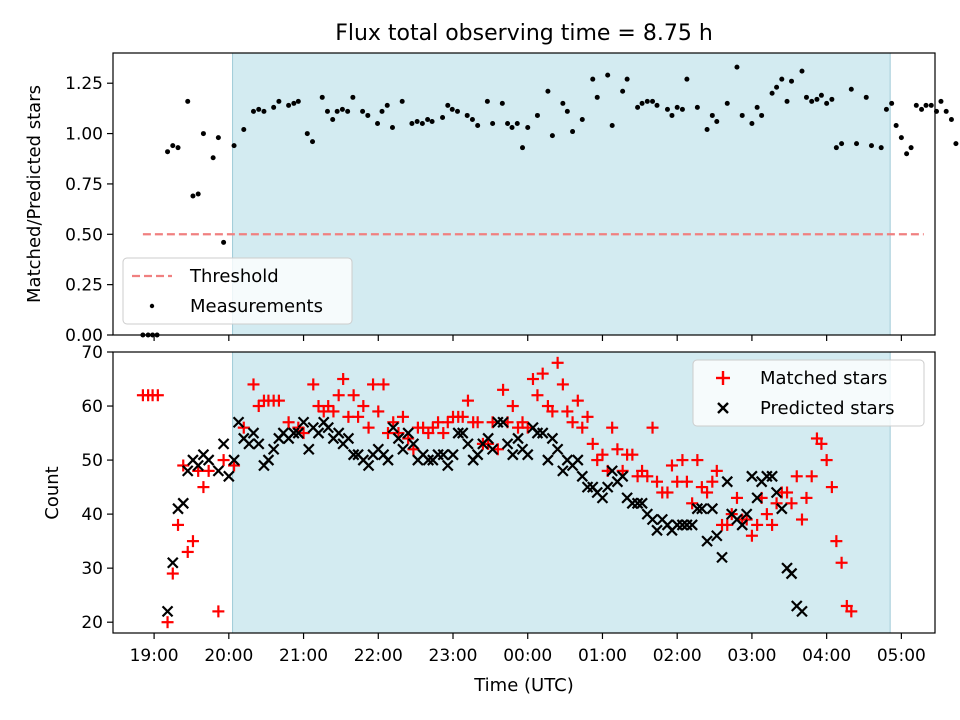 The width and height of the screenshot is (960, 720). What do you see at coordinates (677, 656) in the screenshot?
I see `x-tick-label: 02:00` at bounding box center [677, 656].